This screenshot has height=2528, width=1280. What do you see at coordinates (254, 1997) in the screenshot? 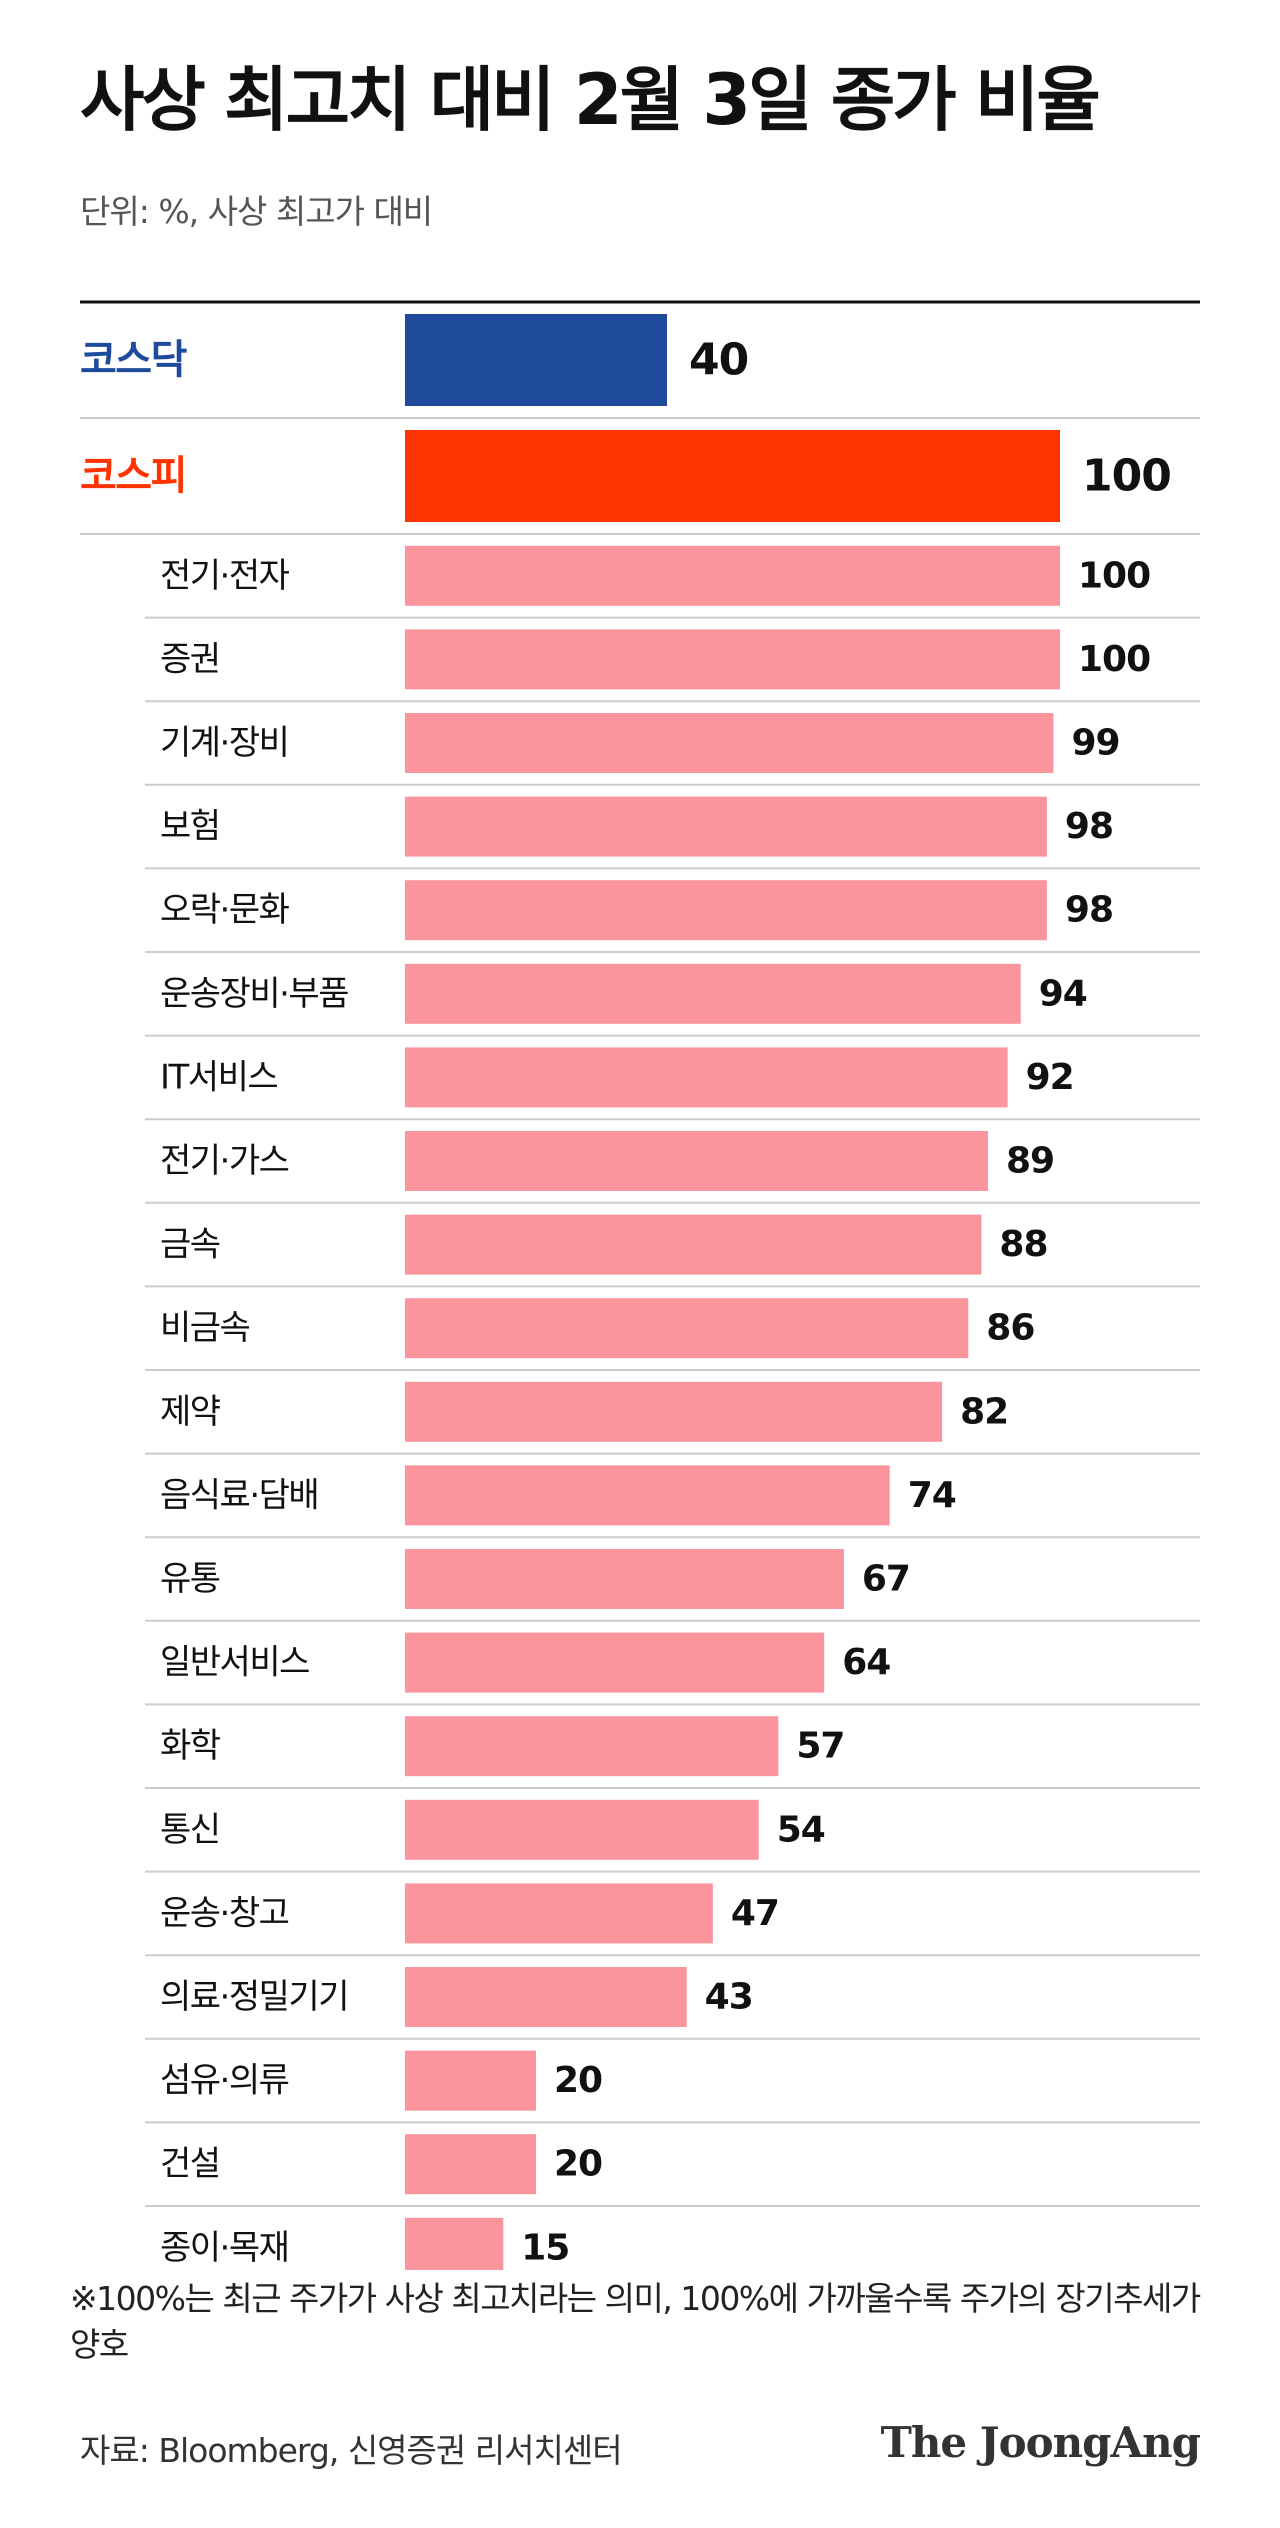
I see `category-label: 의료·정밀기기` at bounding box center [254, 1997].